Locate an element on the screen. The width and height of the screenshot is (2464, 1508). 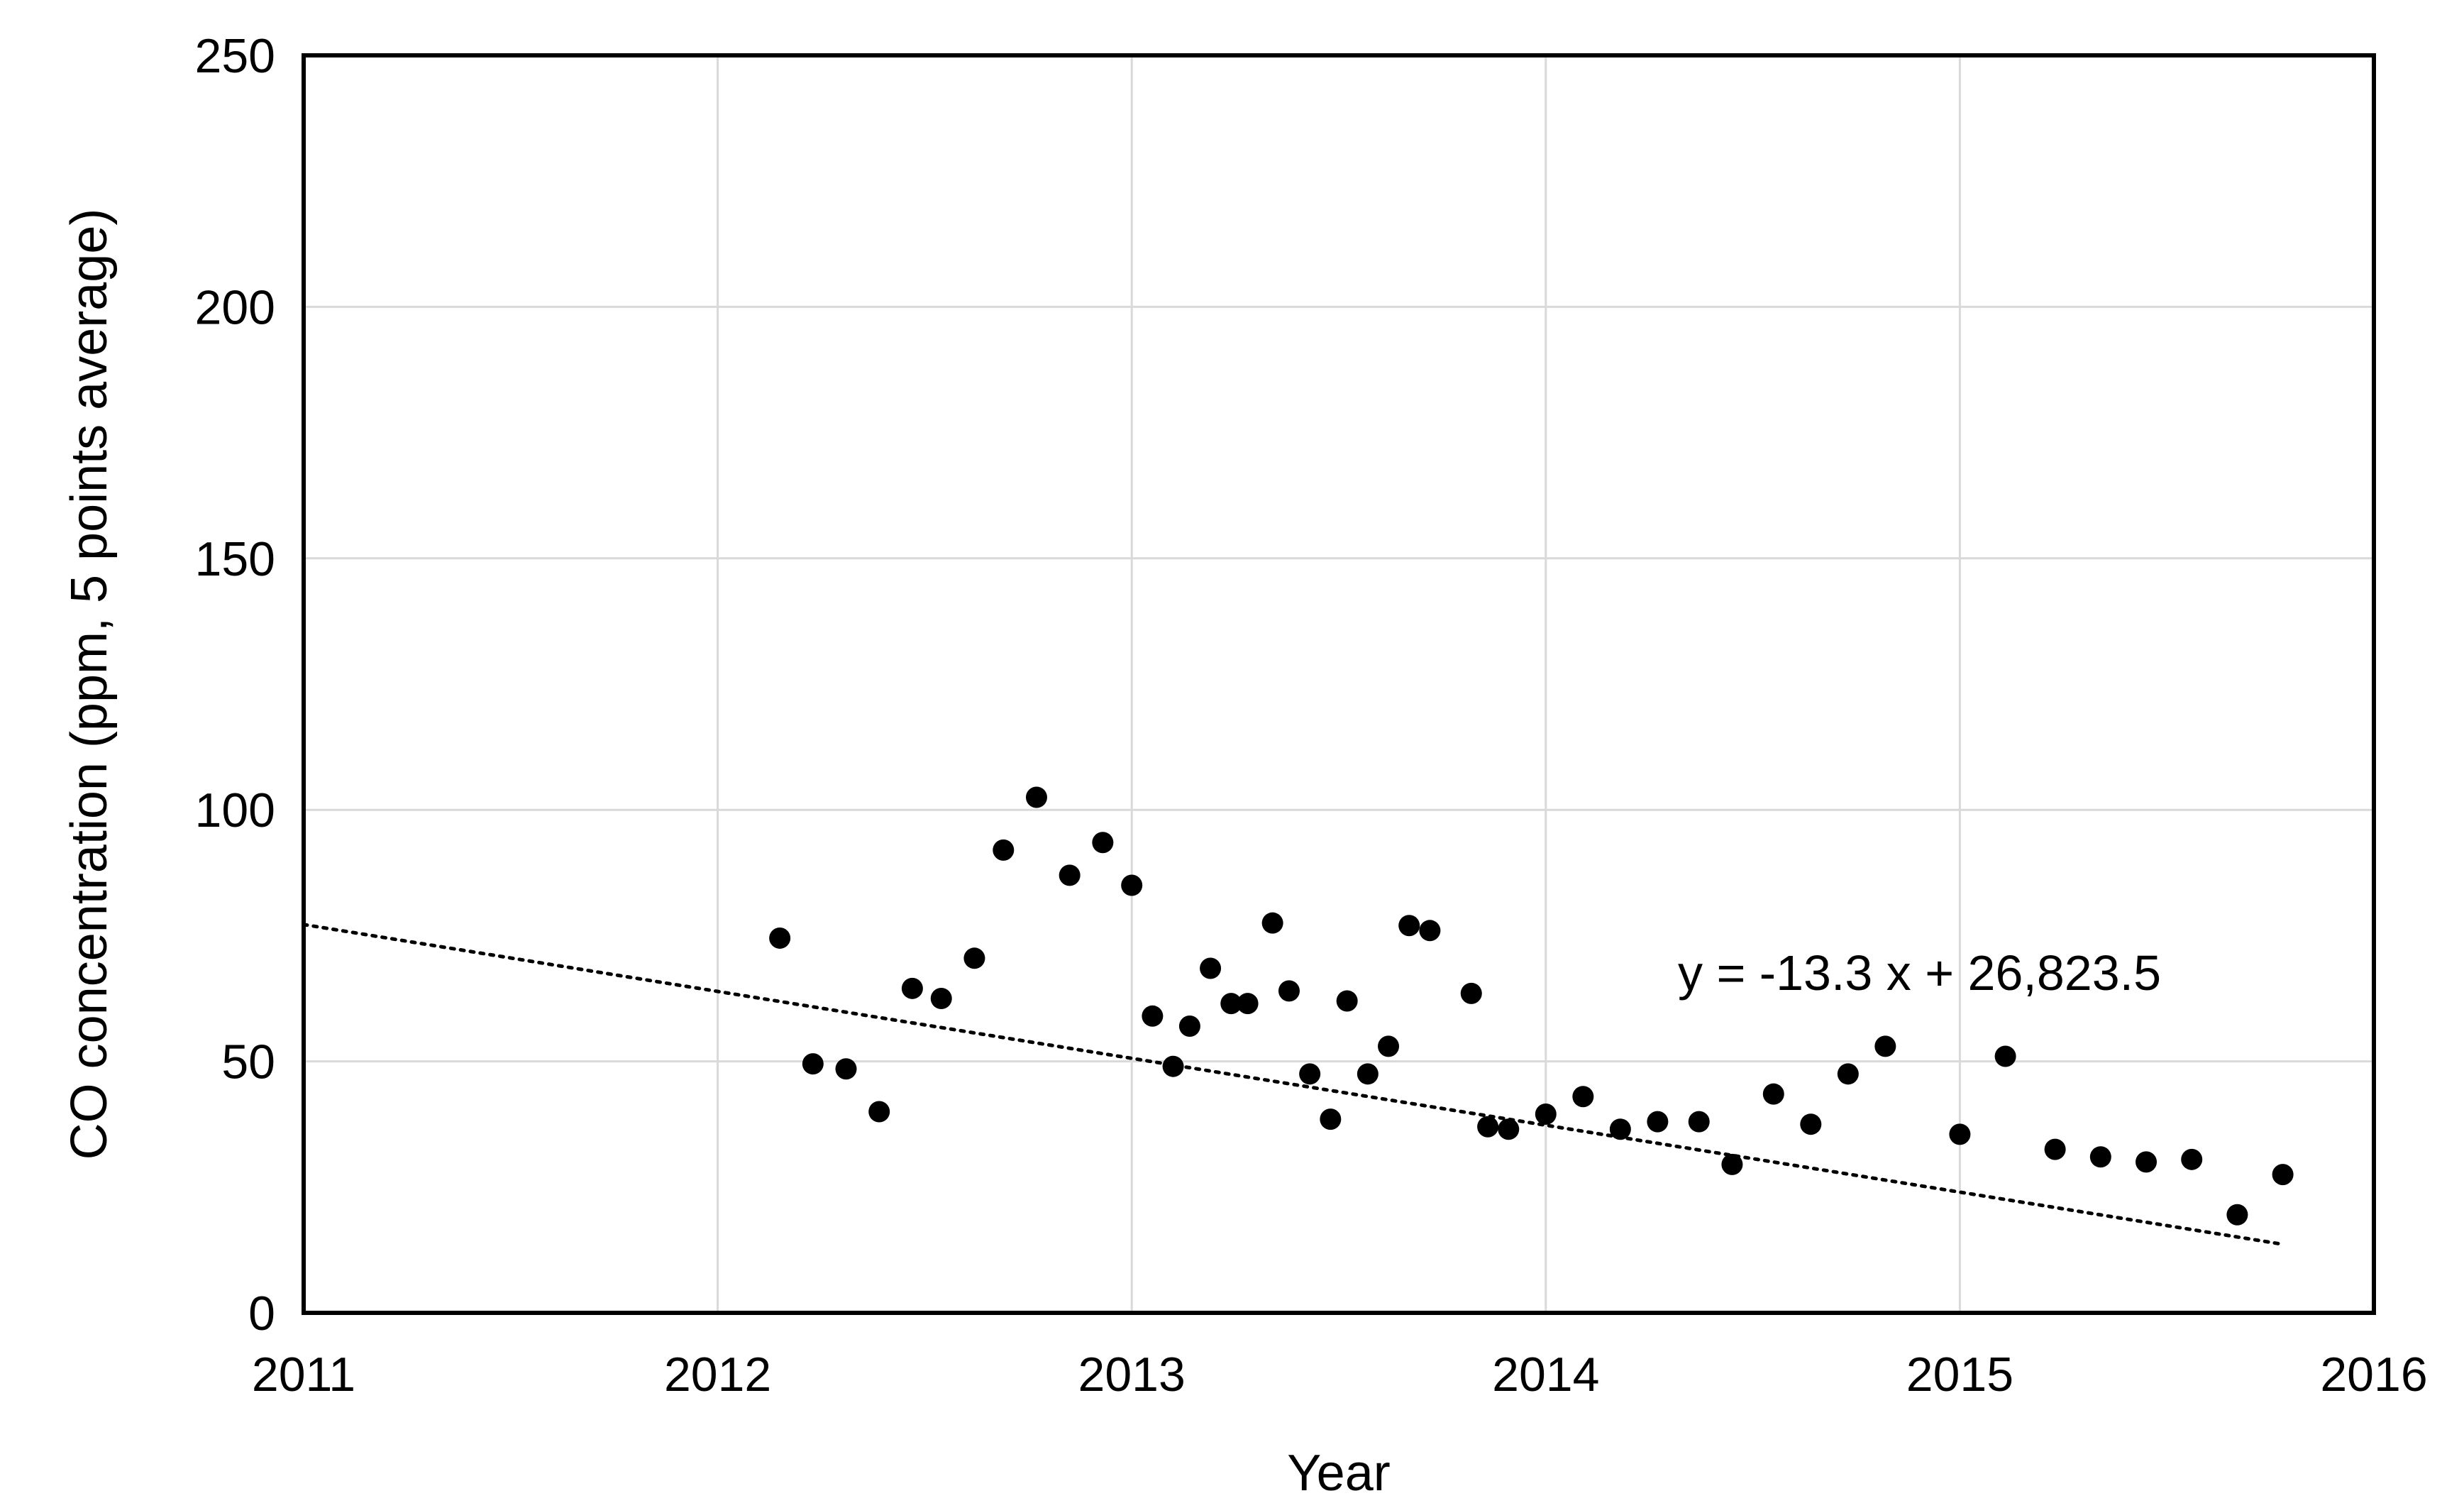
y-tick-0: 0 is located at coordinates (261, 1314).